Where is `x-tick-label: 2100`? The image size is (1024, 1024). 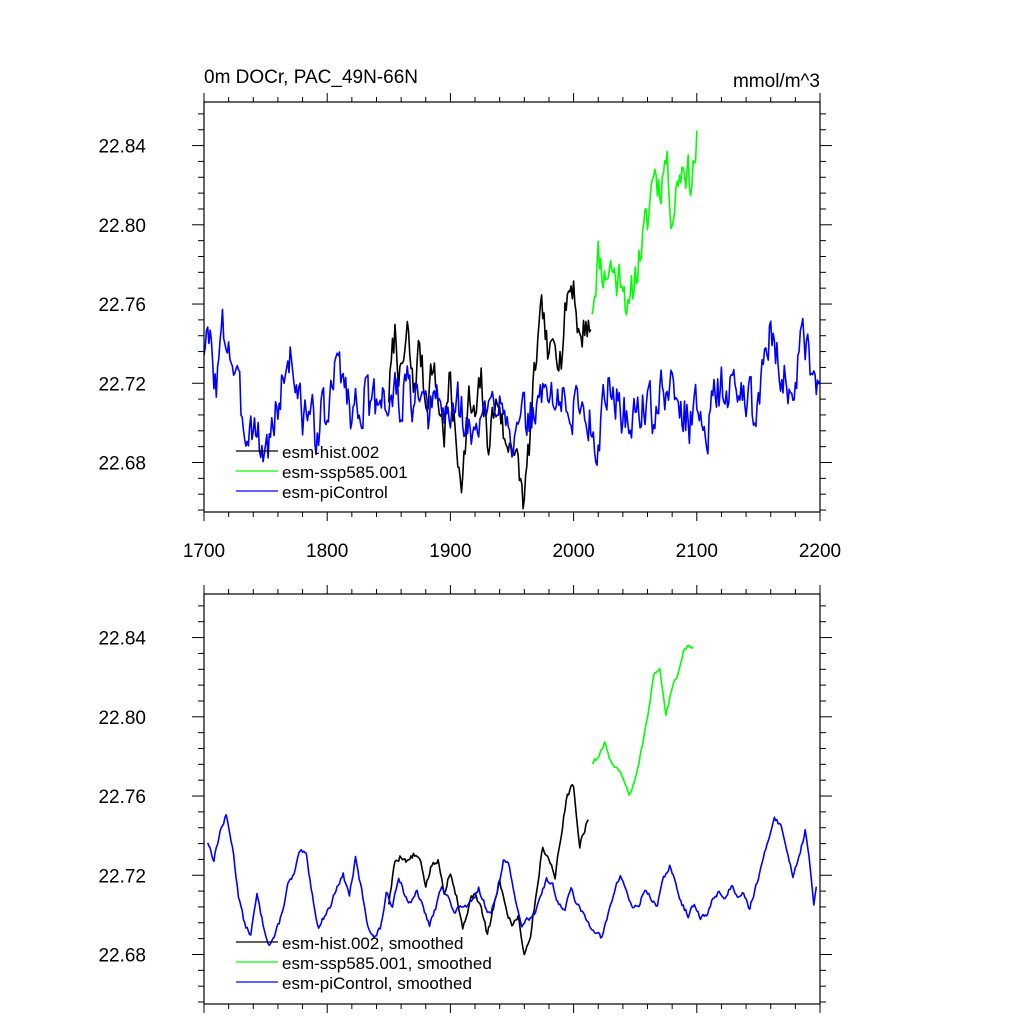 x-tick-label: 2100 is located at coordinates (697, 551).